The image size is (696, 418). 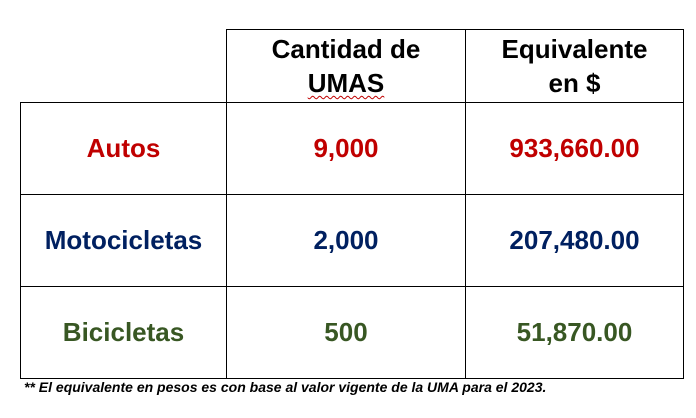 I want to click on cell: 500, so click(x=346, y=332).